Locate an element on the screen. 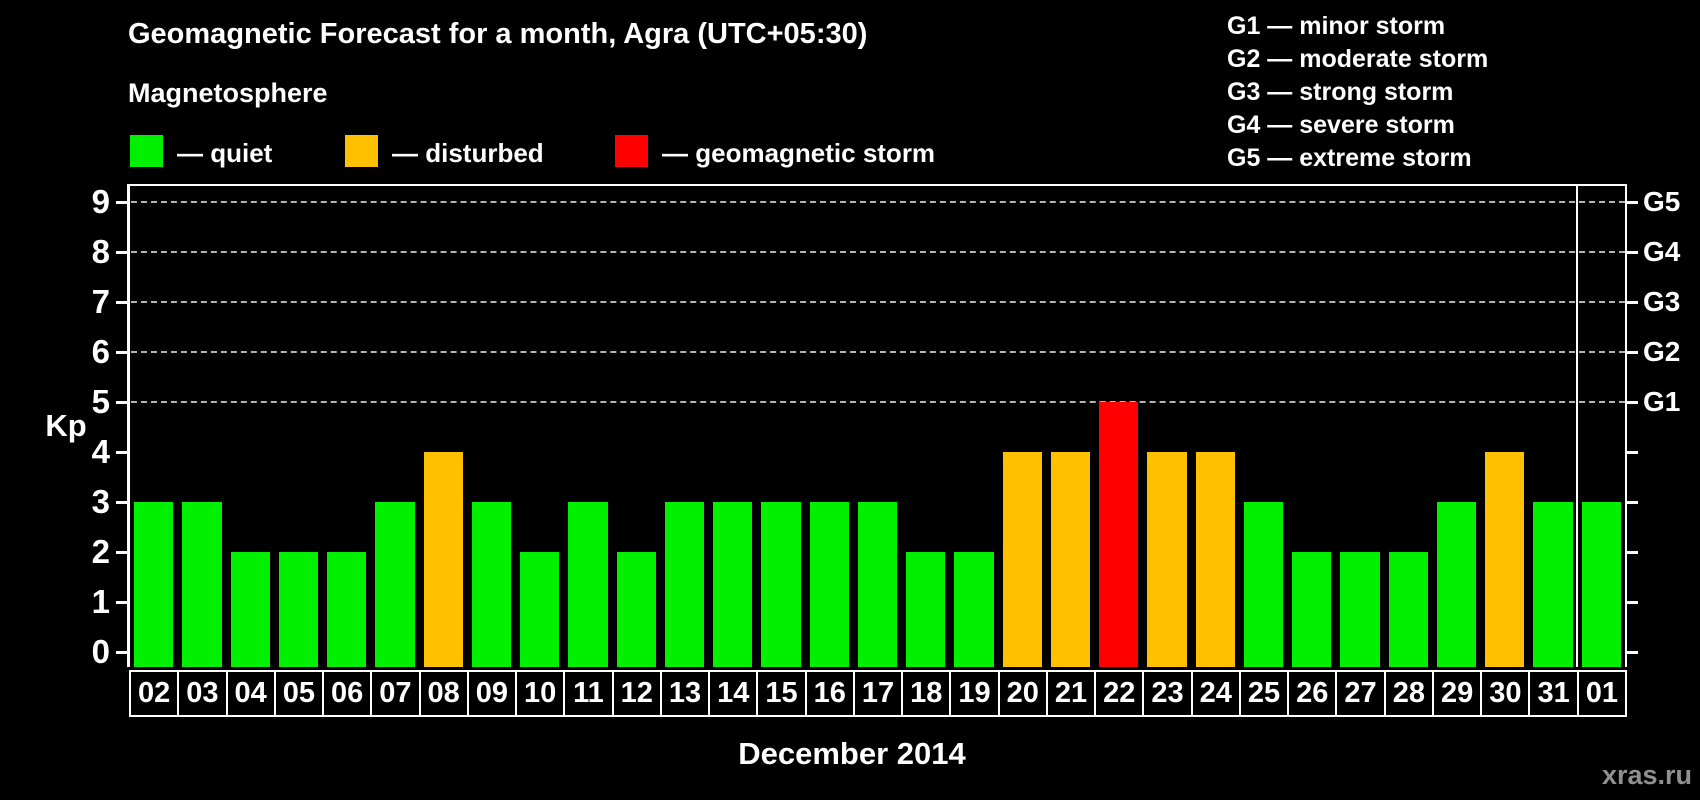 The height and width of the screenshot is (800, 1700). x-axis-title: December 2014 is located at coordinates (852, 753).